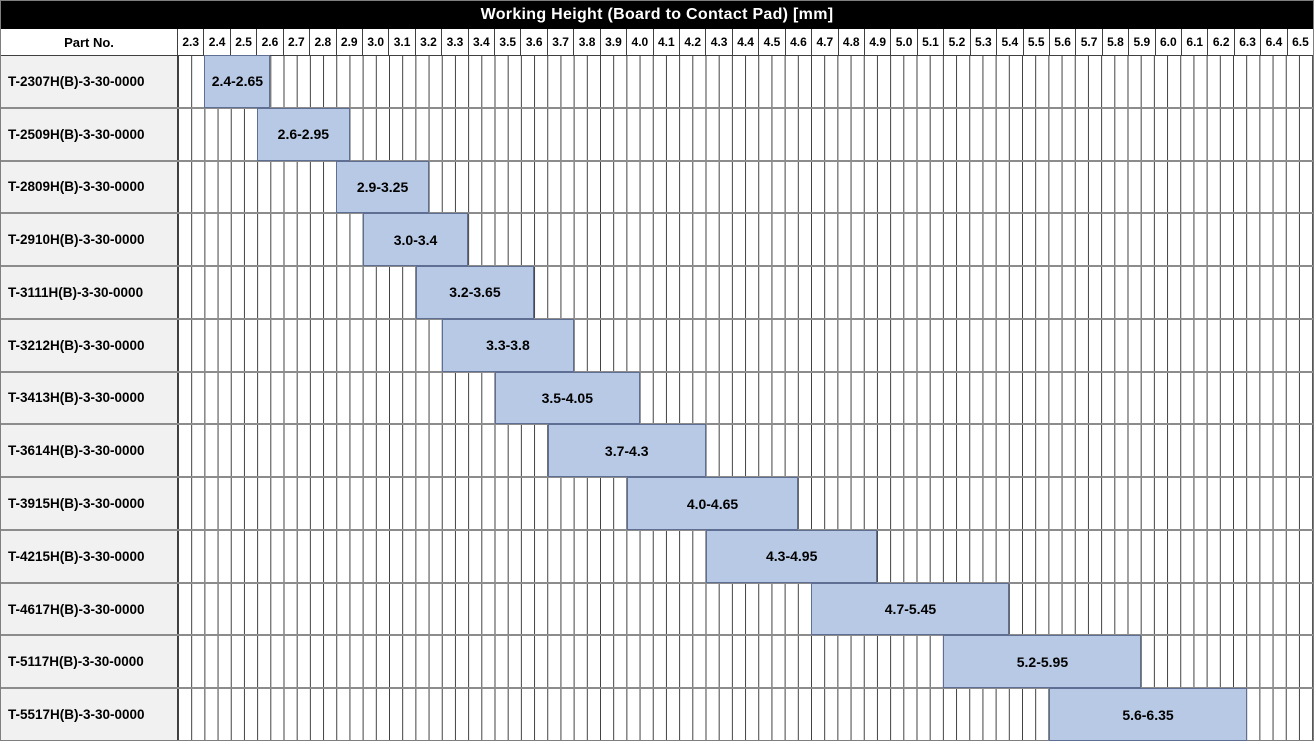  Describe the element at coordinates (89, 81) in the screenshot. I see `part-number-cell: T-2307H(B)-3-30-0000` at that location.